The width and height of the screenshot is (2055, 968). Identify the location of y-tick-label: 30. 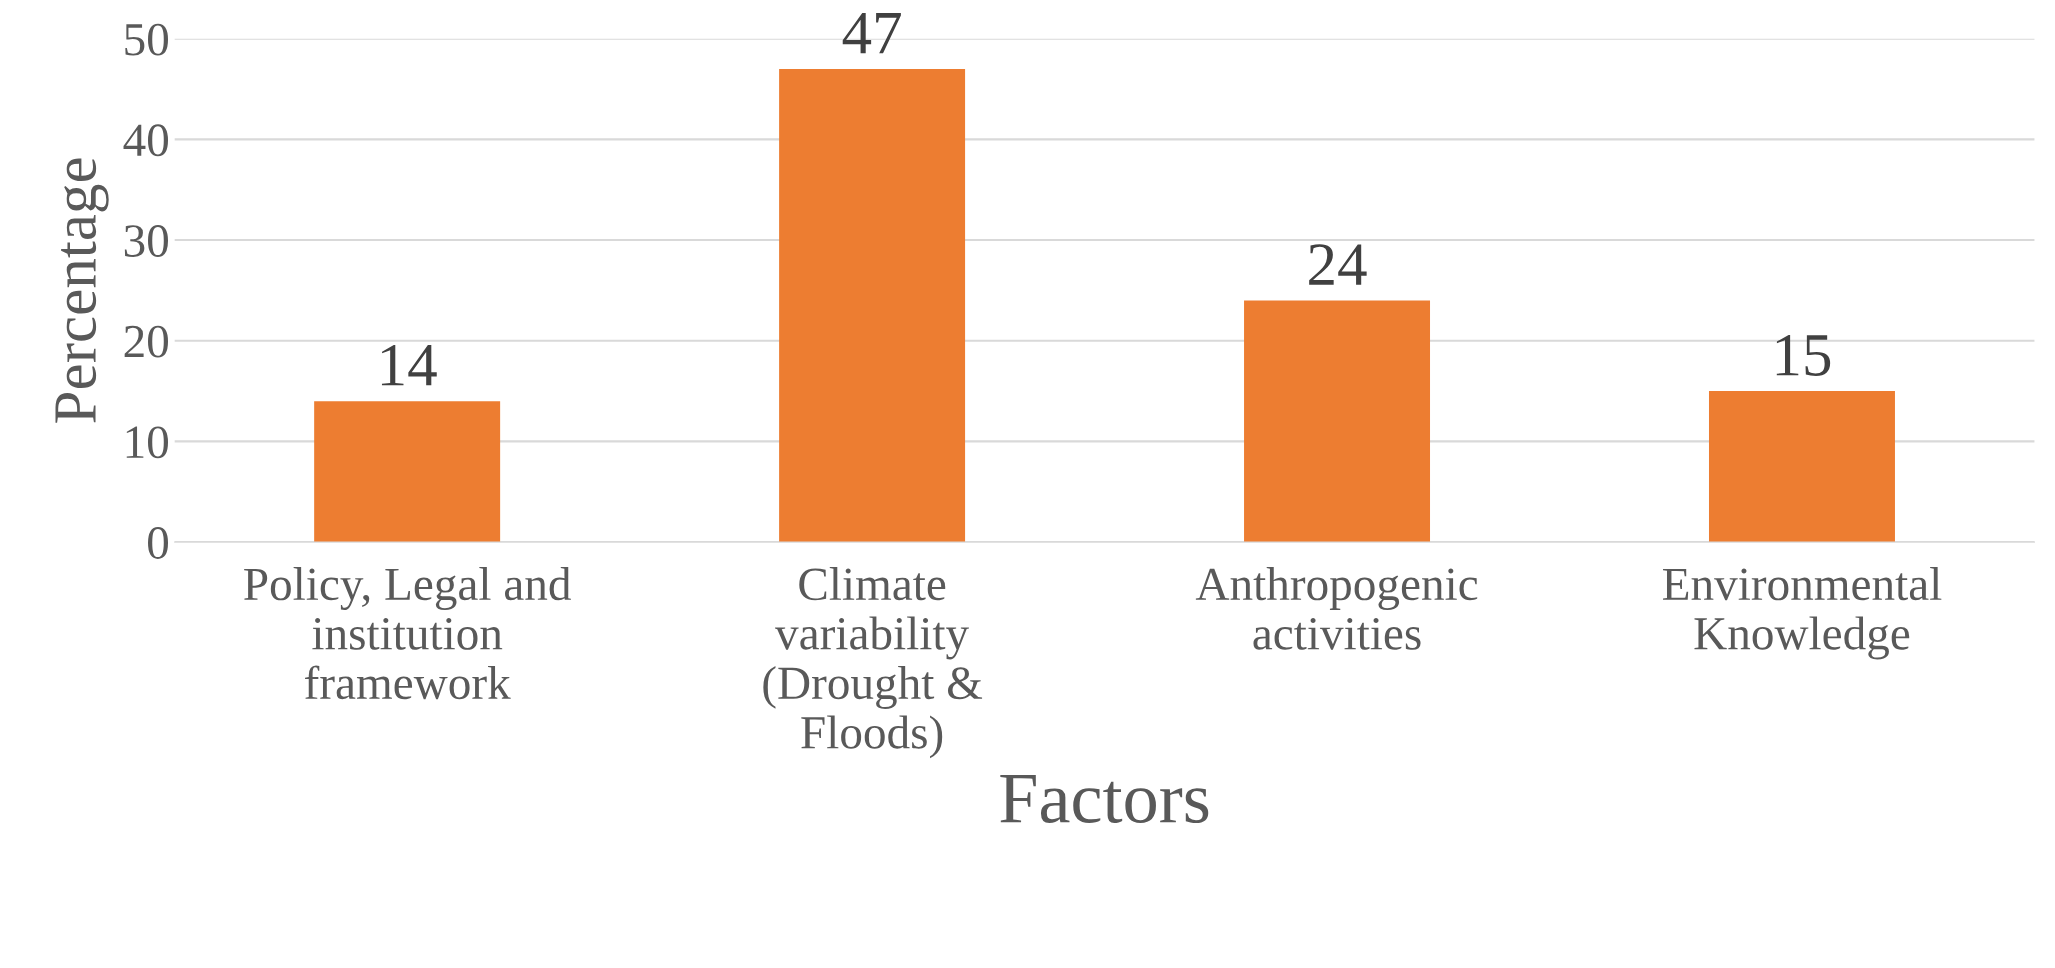
(146, 241).